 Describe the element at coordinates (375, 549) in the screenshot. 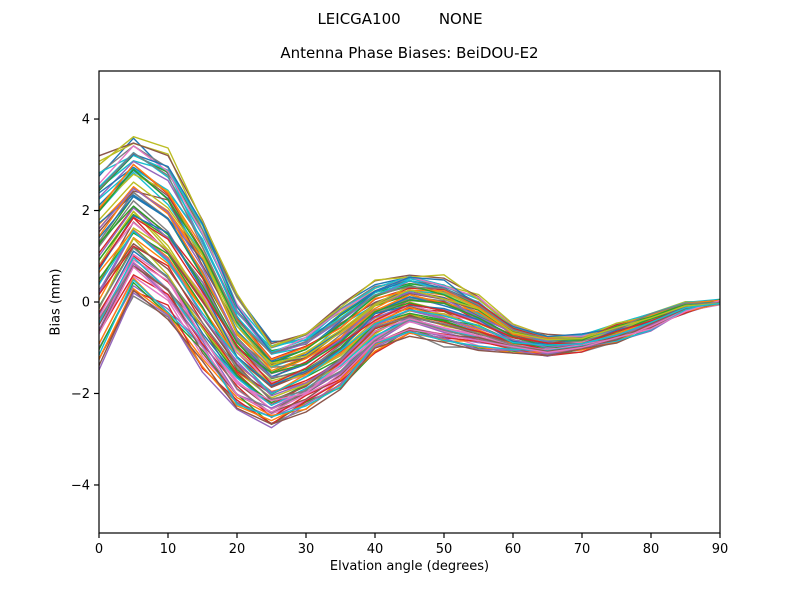

I see `x-tick-label: 40` at that location.